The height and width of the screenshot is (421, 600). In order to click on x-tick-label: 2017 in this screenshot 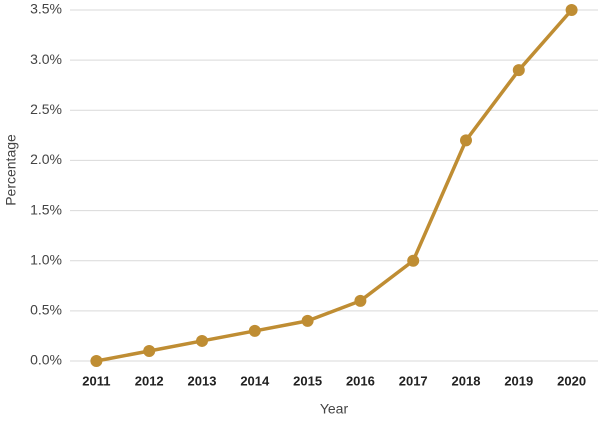, I will do `click(413, 380)`.